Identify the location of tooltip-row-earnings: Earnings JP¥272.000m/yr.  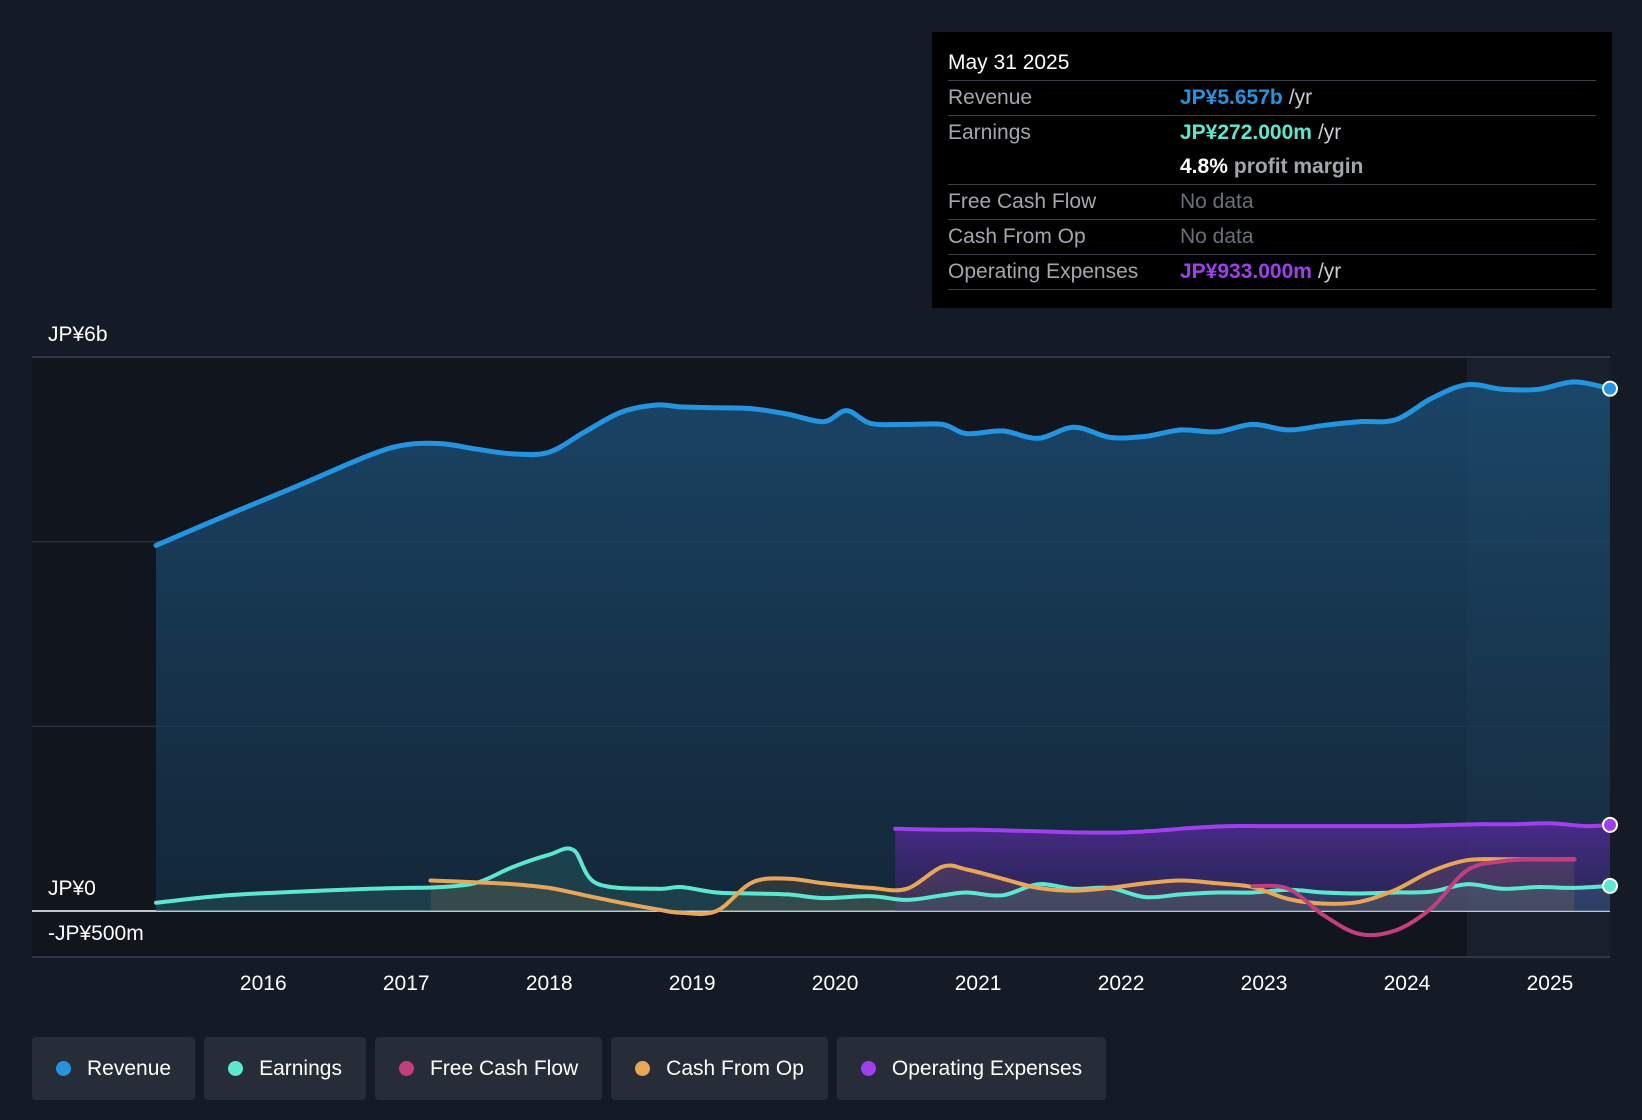
(1272, 133).